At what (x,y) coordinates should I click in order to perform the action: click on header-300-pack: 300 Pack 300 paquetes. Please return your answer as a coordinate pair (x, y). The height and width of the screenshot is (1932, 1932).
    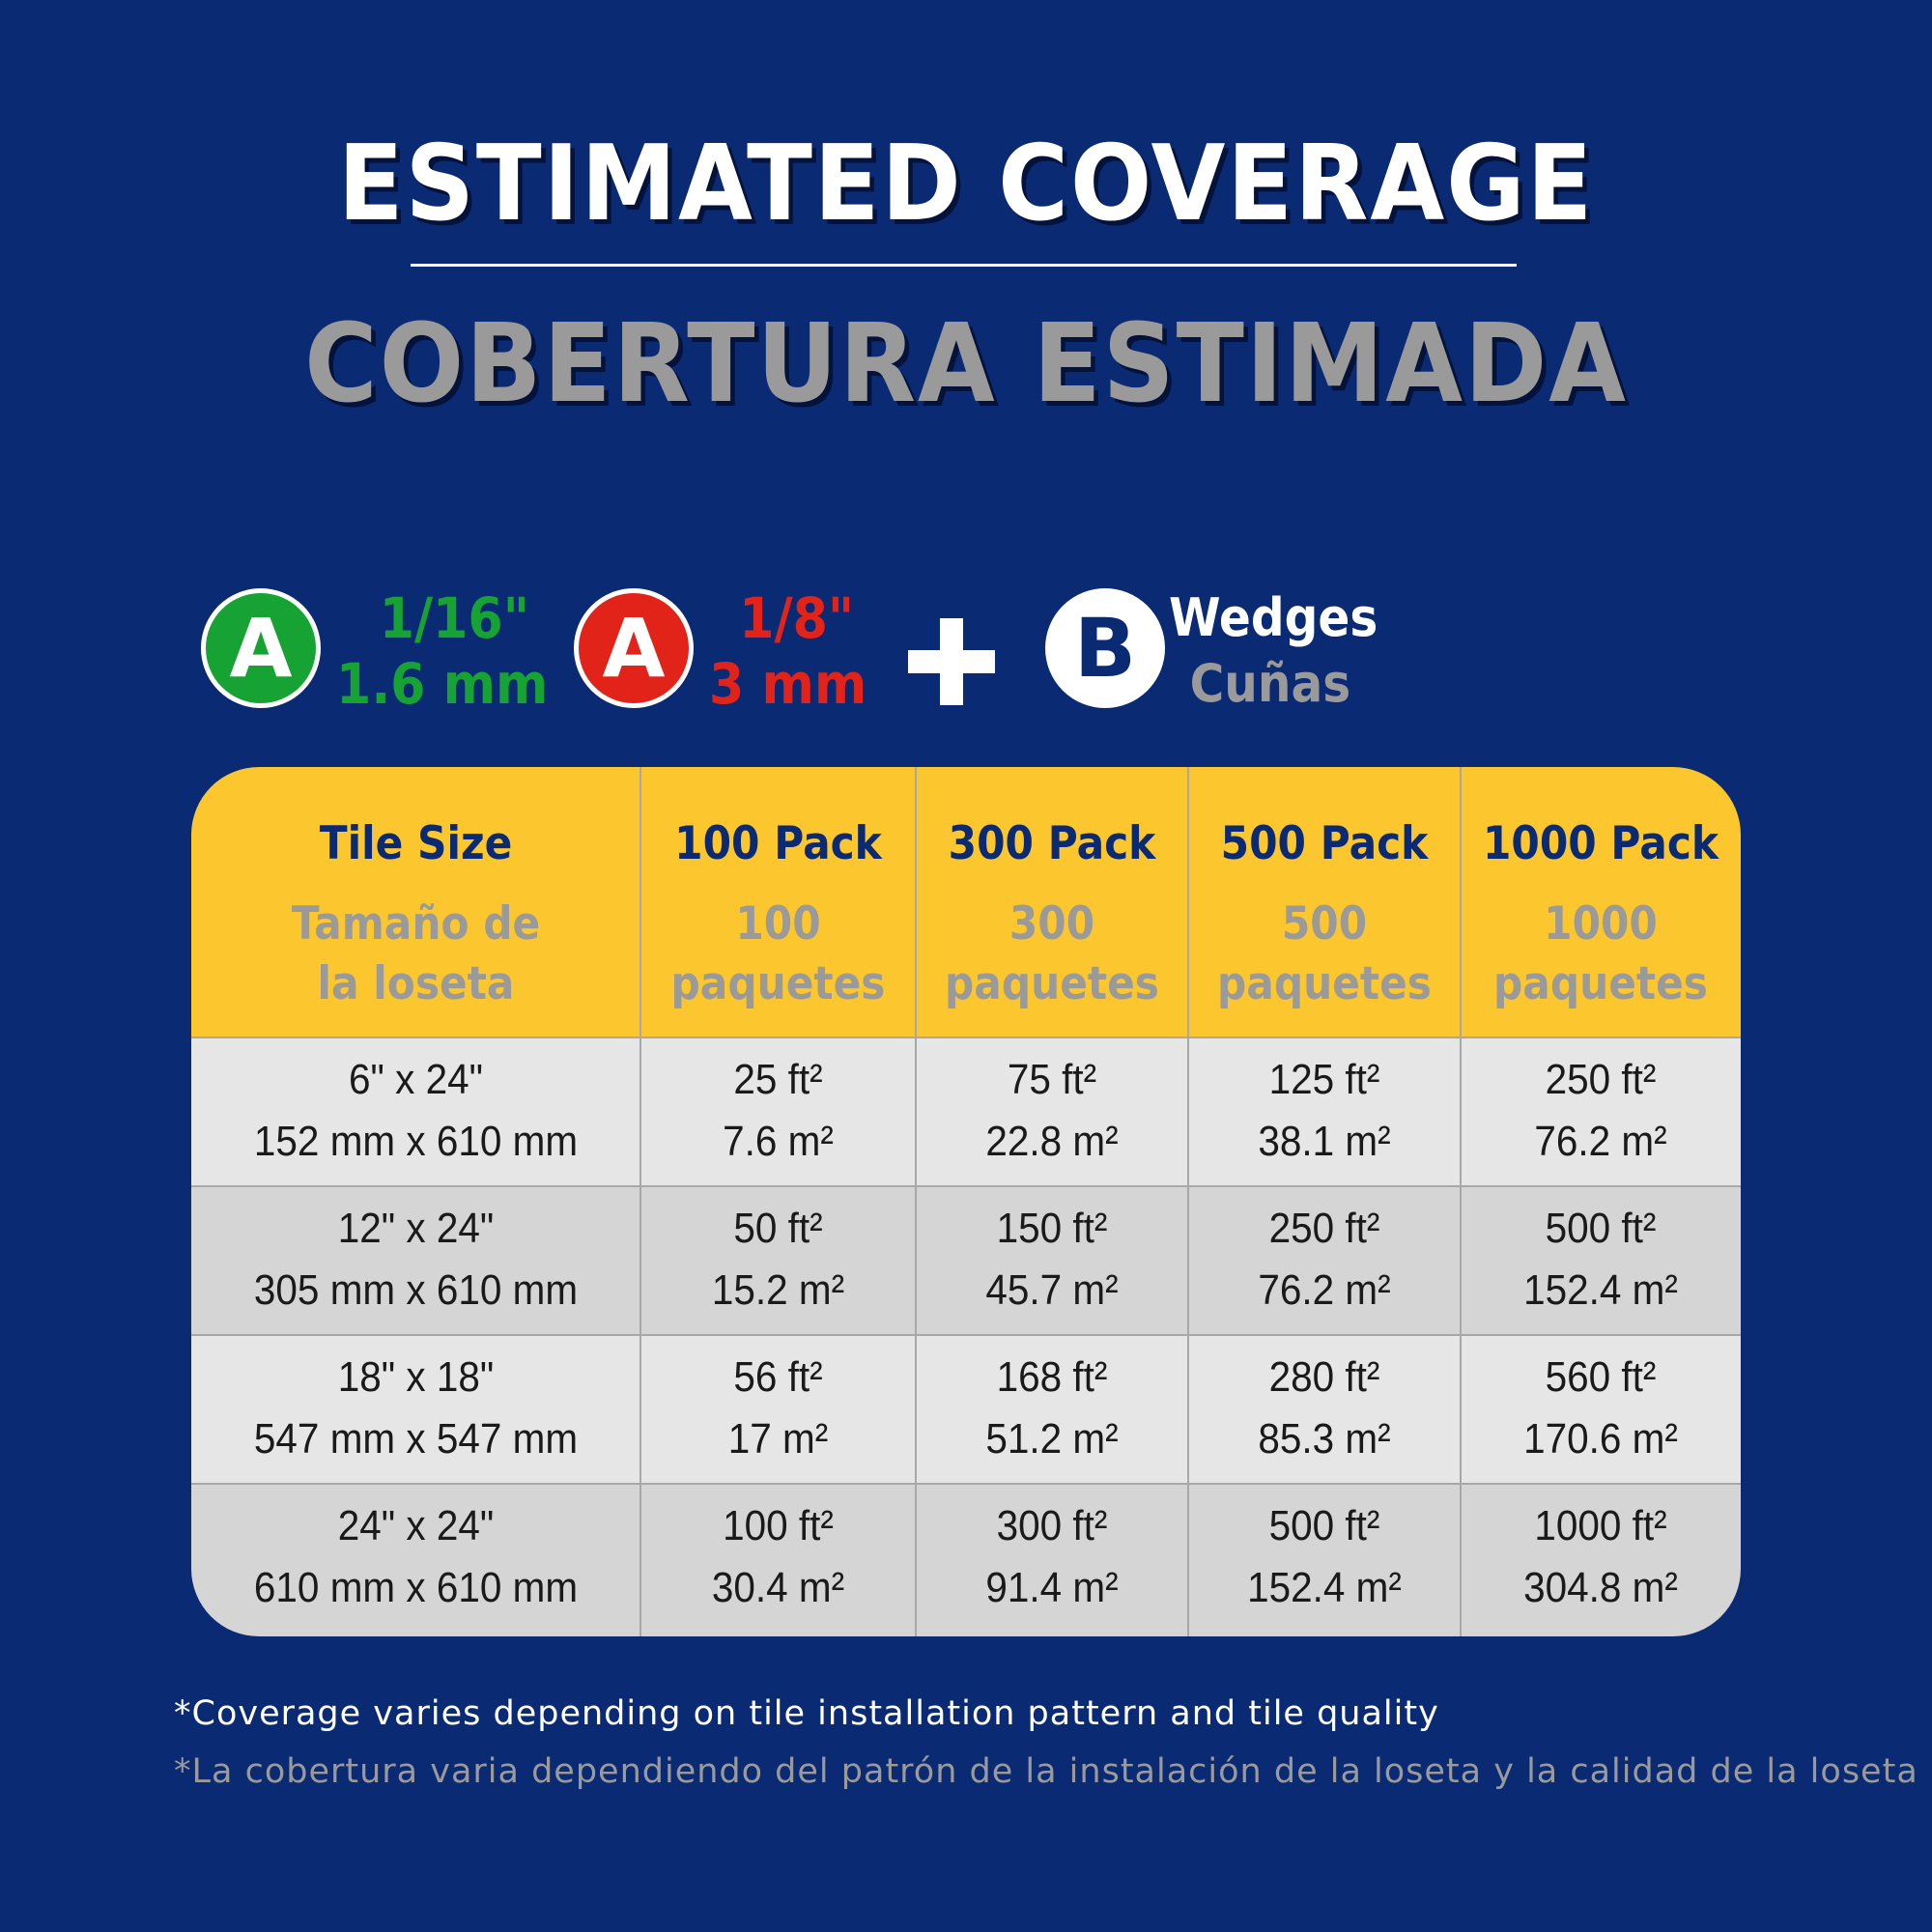
    Looking at the image, I should click on (1052, 902).